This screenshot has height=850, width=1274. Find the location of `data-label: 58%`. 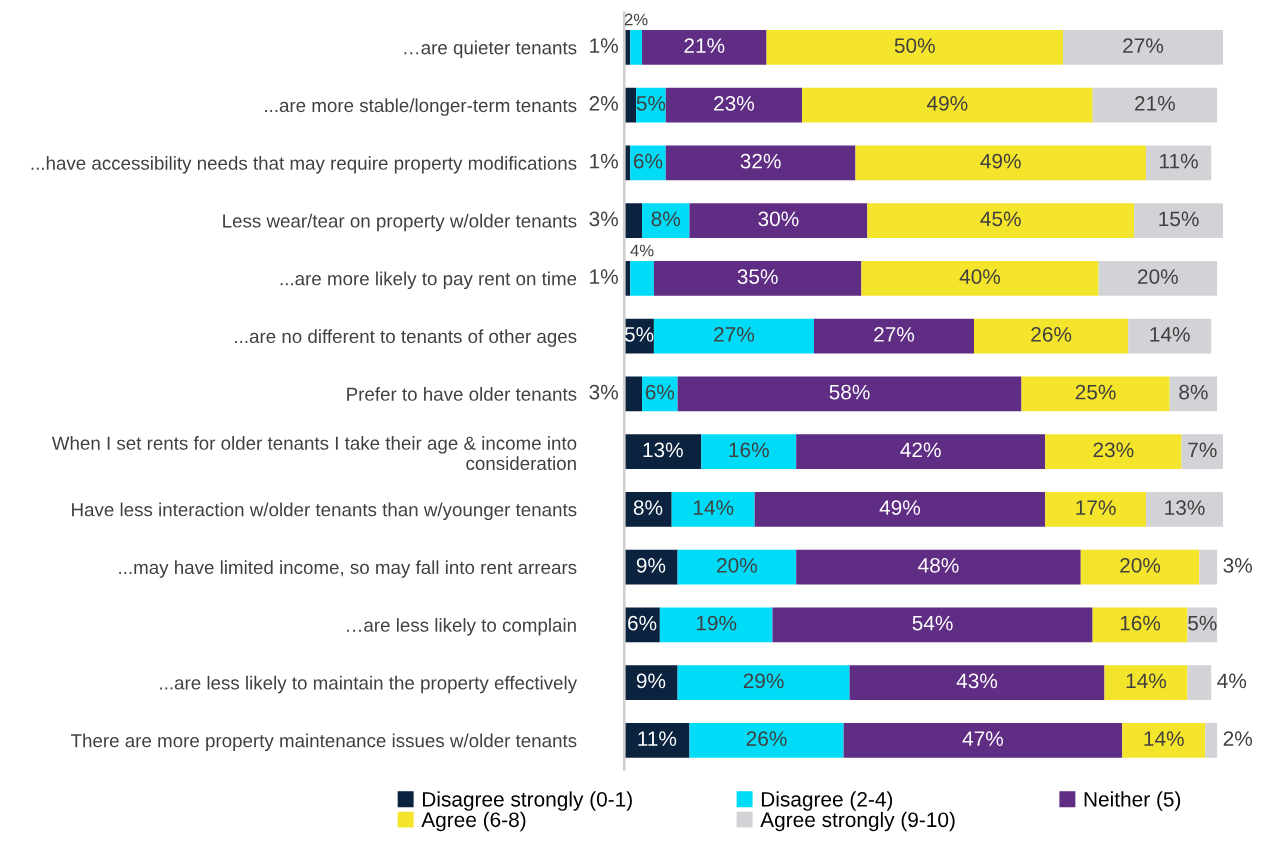

data-label: 58% is located at coordinates (849, 392).